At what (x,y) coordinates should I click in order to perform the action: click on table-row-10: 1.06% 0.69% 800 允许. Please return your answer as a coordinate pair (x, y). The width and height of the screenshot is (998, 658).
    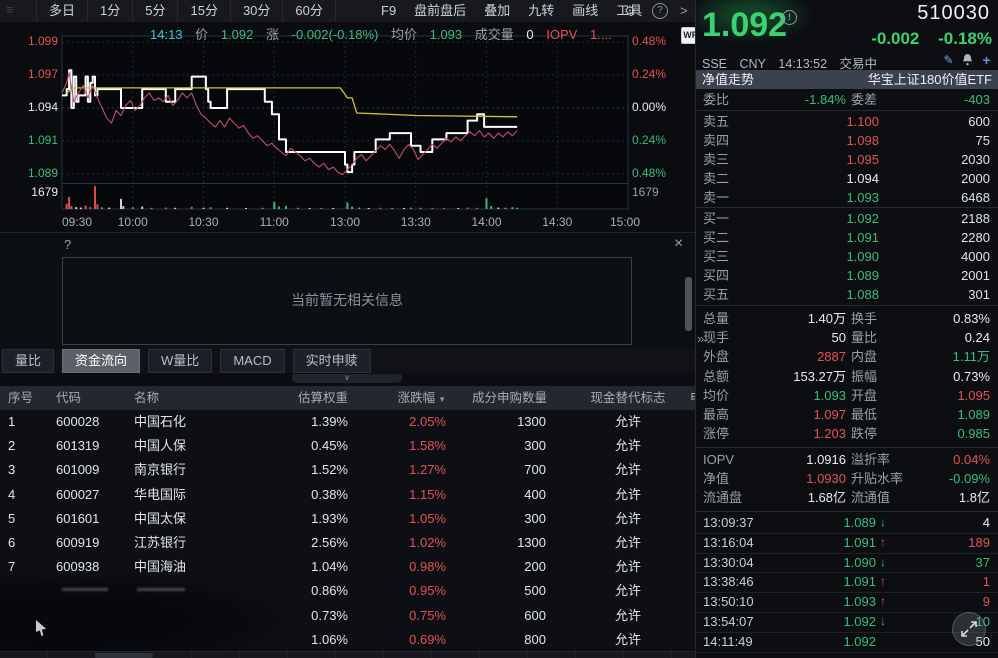
    Looking at the image, I should click on (347, 640).